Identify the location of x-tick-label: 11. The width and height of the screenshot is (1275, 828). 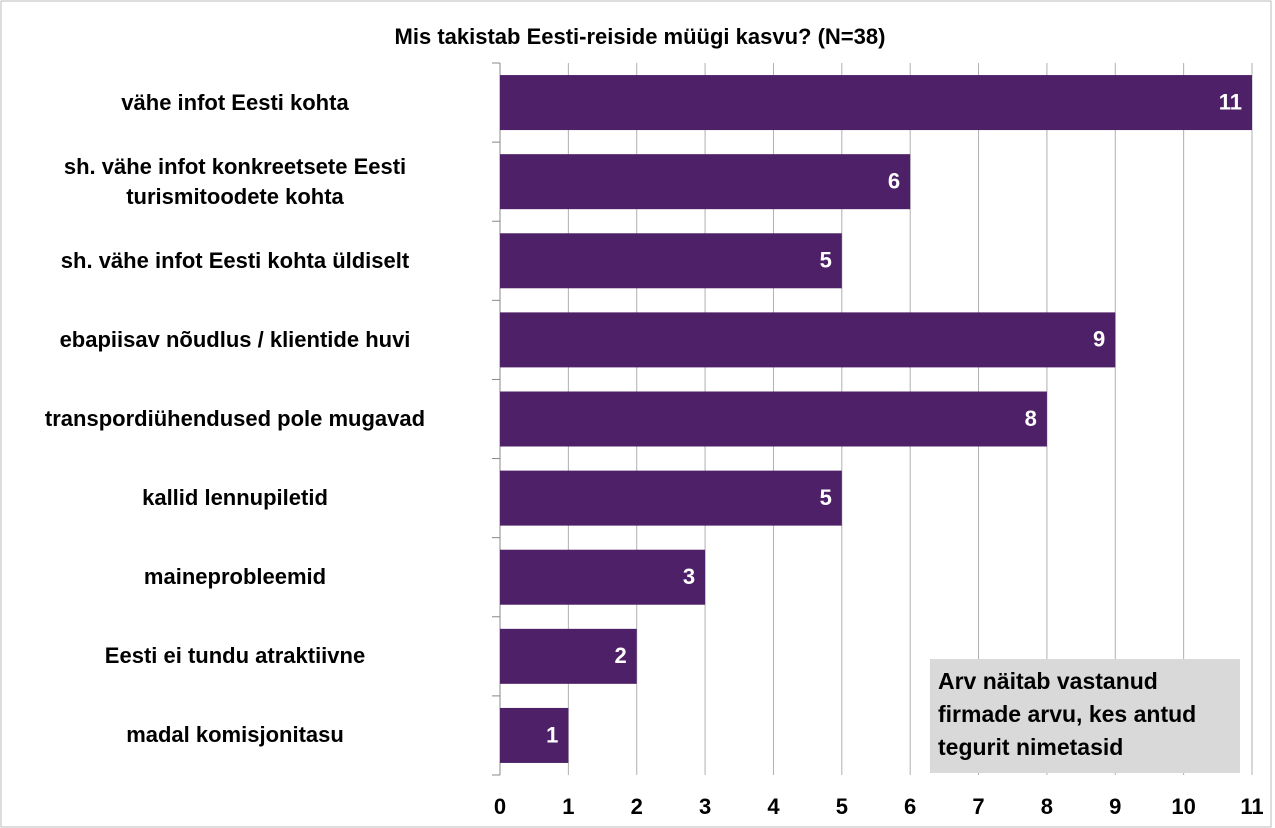
(1251, 806).